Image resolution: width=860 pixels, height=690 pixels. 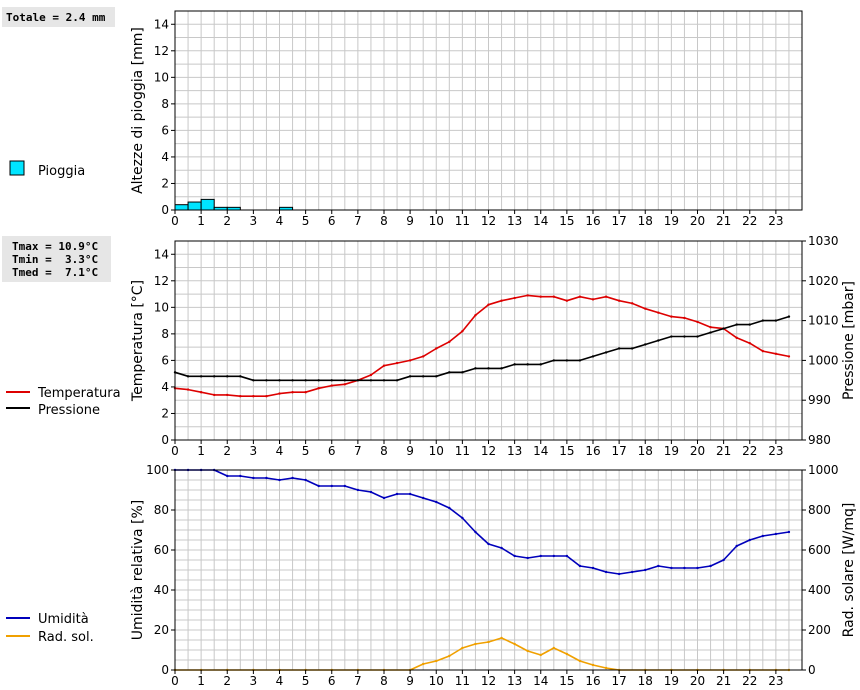 I want to click on humidity-legend-label: Umidità, so click(x=63, y=619).